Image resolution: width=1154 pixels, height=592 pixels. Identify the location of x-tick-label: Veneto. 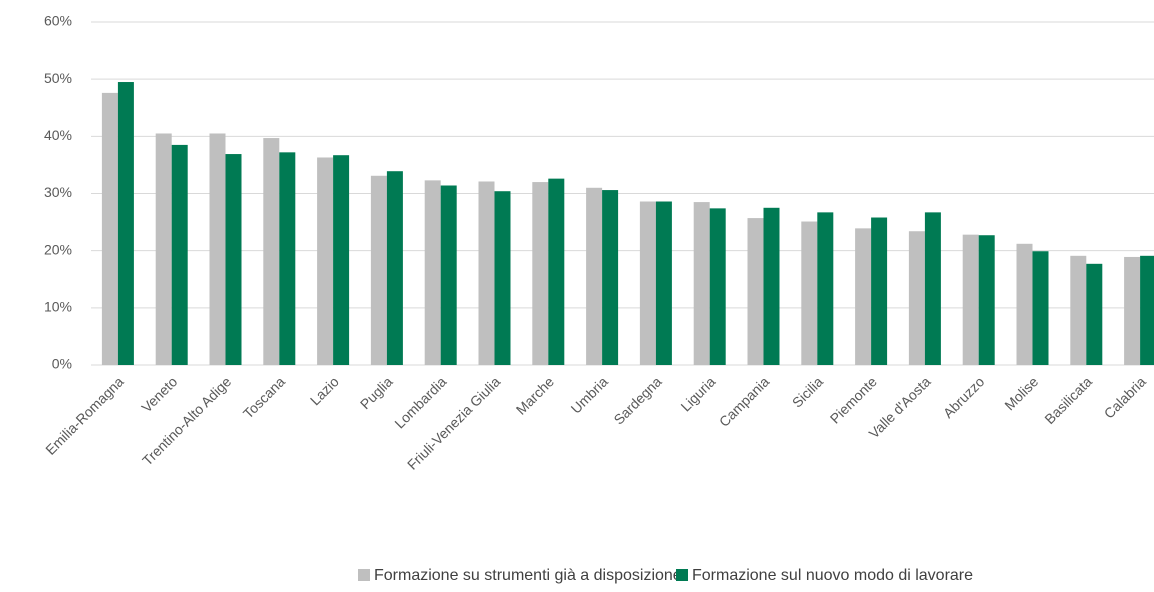
(159, 394).